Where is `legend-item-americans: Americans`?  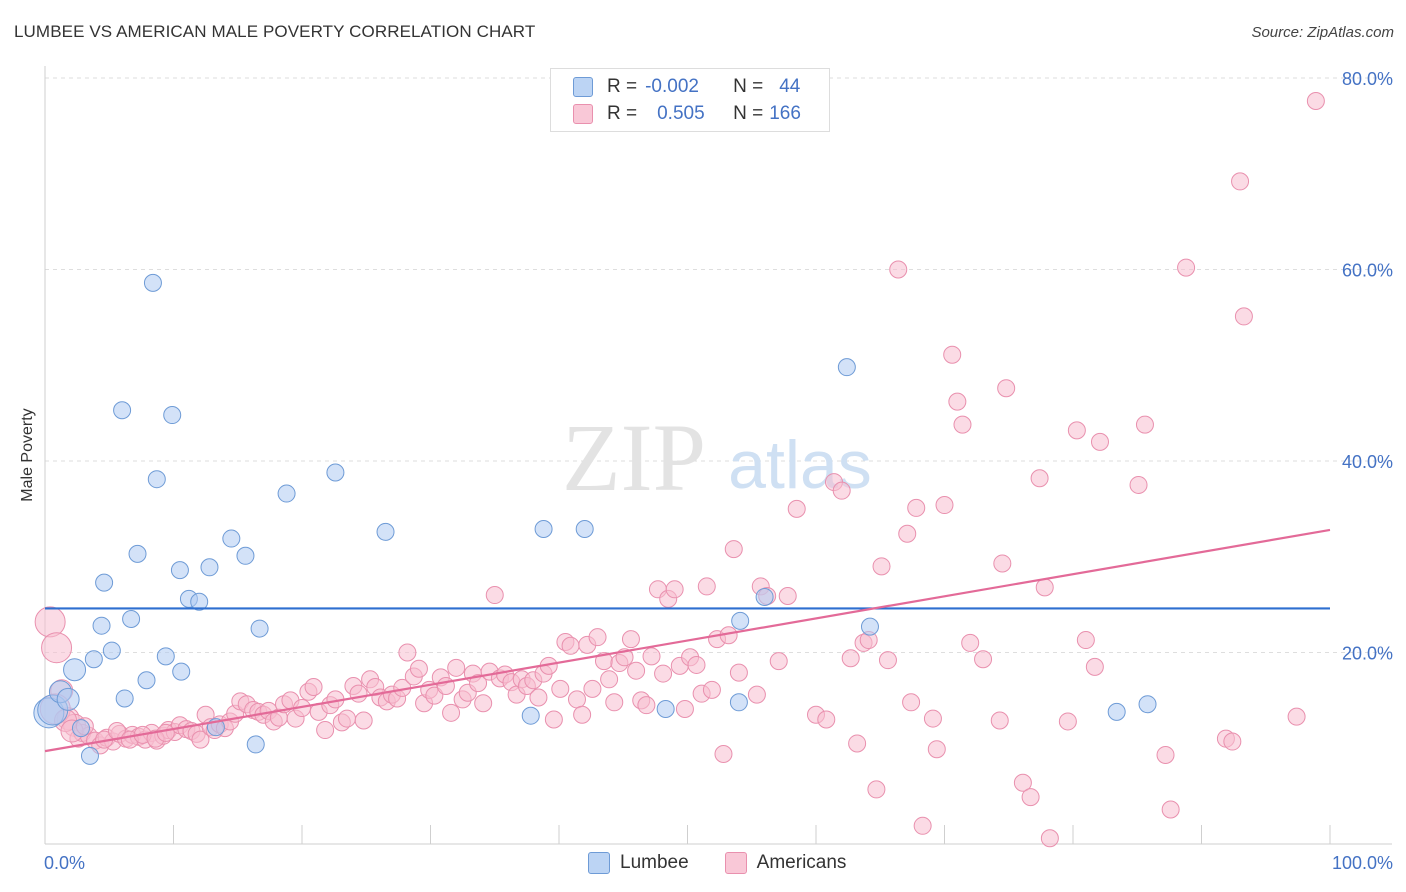 legend-item-americans: Americans is located at coordinates (785, 863).